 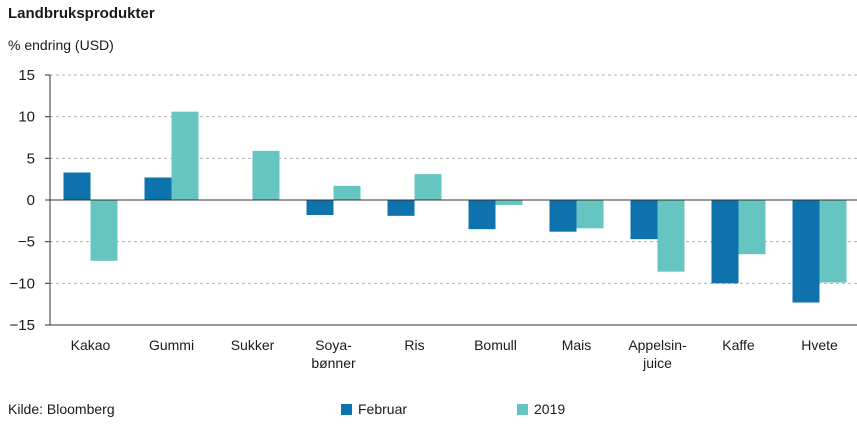 What do you see at coordinates (333, 363) in the screenshot?
I see `x-category-label: bønner` at bounding box center [333, 363].